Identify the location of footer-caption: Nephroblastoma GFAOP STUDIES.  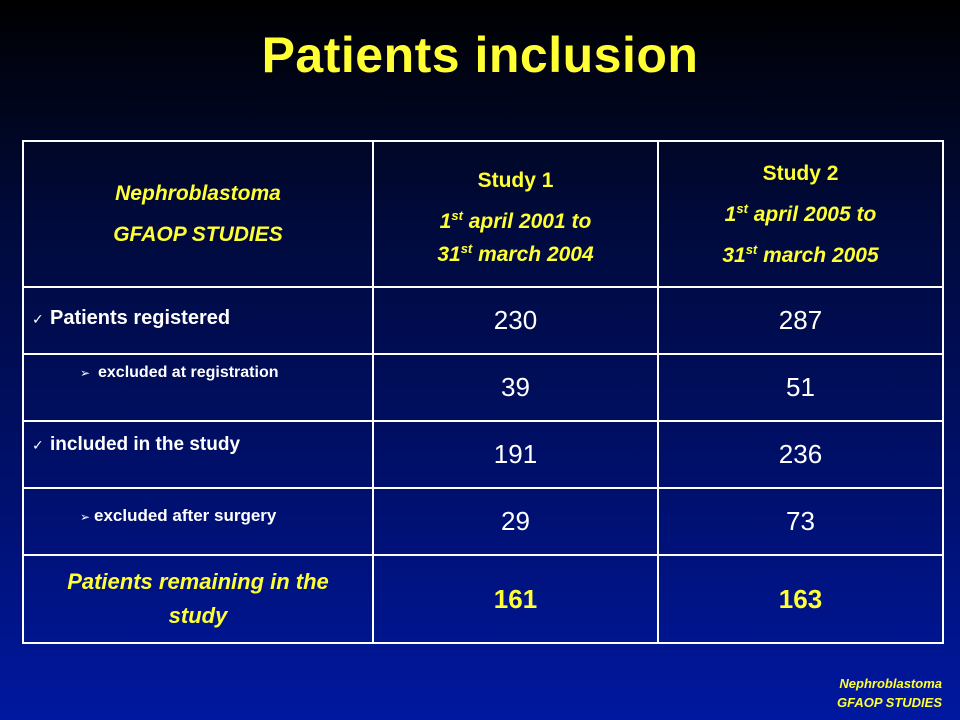
(889, 693).